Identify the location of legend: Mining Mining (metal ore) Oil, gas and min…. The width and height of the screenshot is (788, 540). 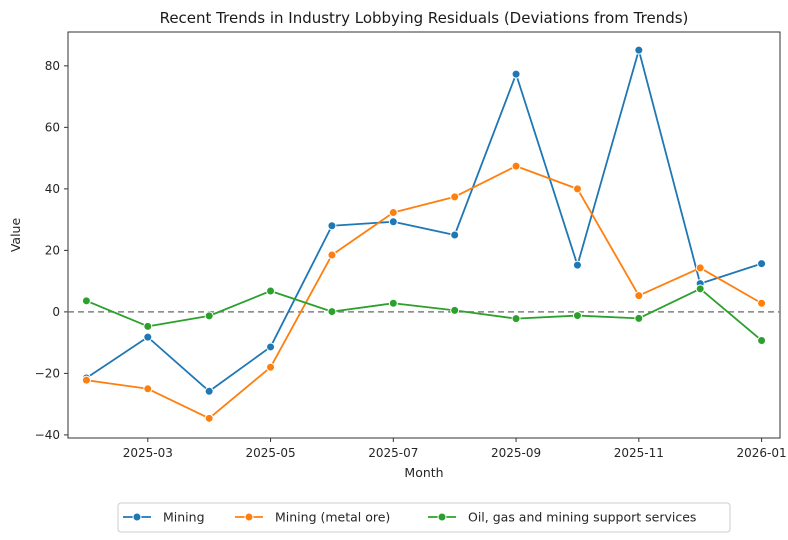
(424, 517).